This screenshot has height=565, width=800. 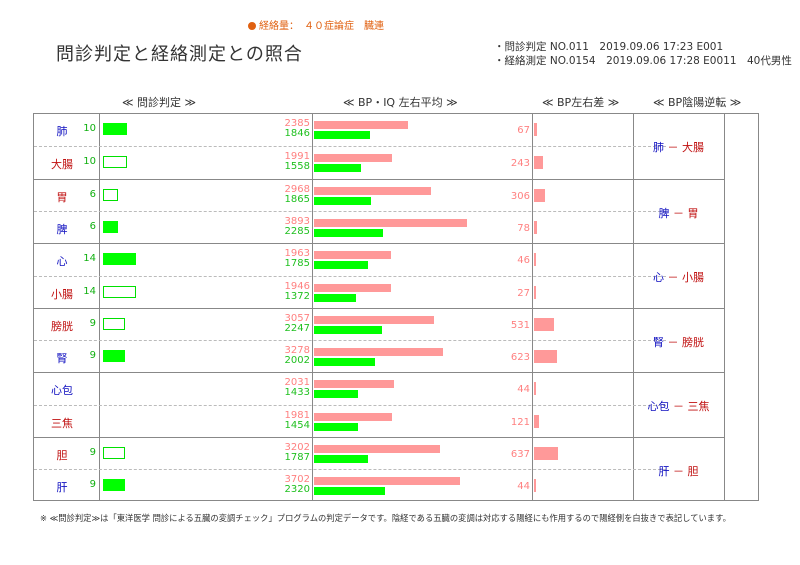 I want to click on iq-value-label: 1846, so click(x=297, y=133).